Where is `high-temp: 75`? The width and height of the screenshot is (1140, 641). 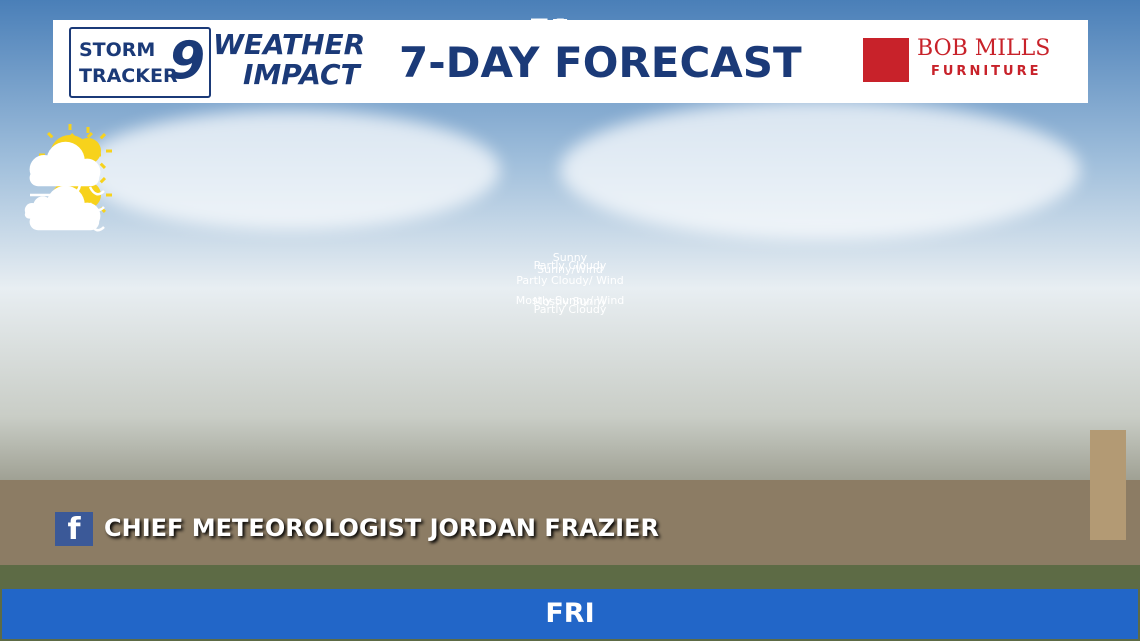 high-temp: 75 is located at coordinates (550, 31).